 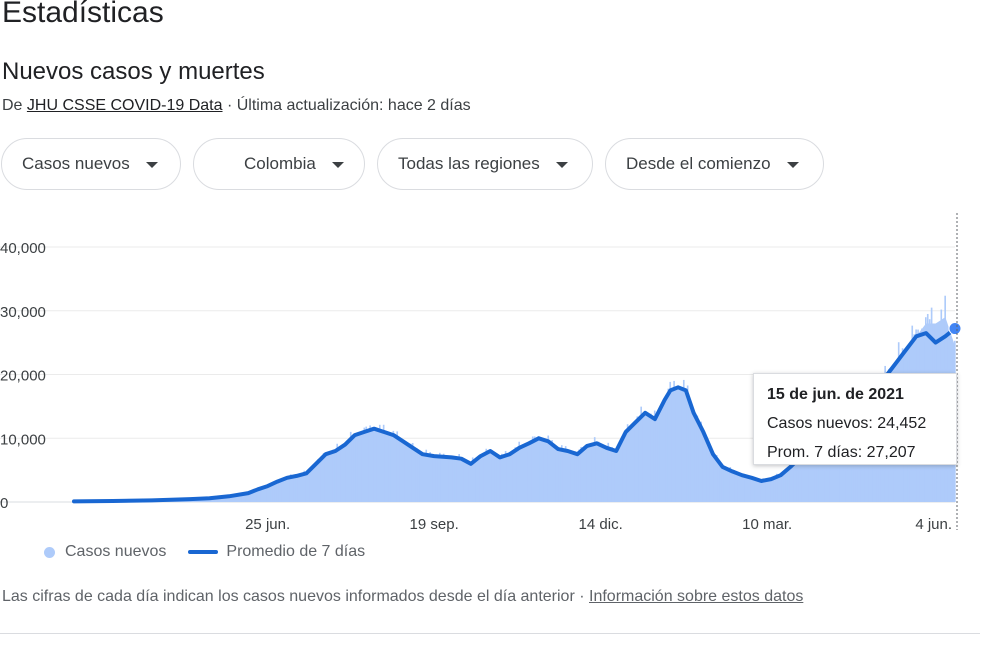 I want to click on country-select: Colombia, so click(x=279, y=164).